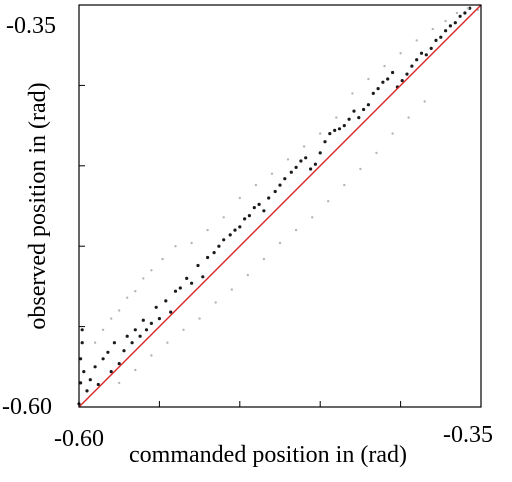  I want to click on x-tick-label-max: -0.35, so click(468, 435).